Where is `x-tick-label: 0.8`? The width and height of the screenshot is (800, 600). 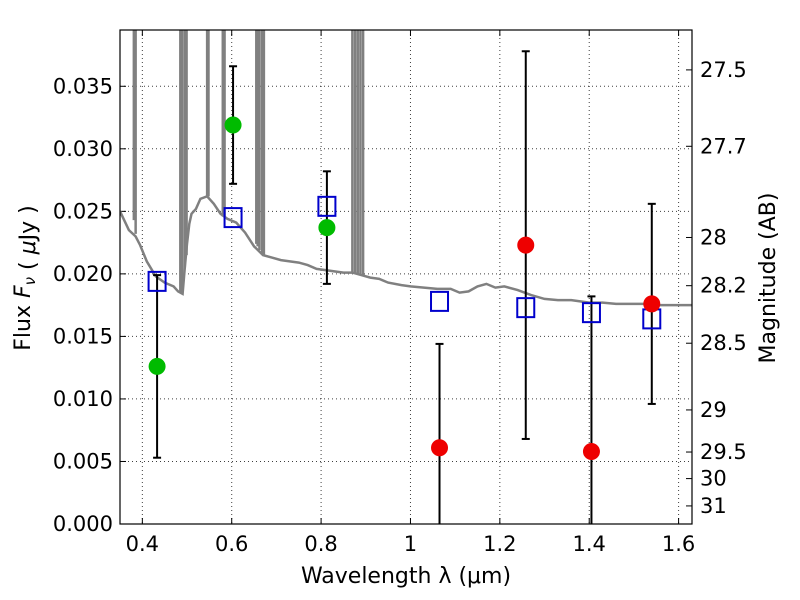 x-tick-label: 0.8 is located at coordinates (320, 544).